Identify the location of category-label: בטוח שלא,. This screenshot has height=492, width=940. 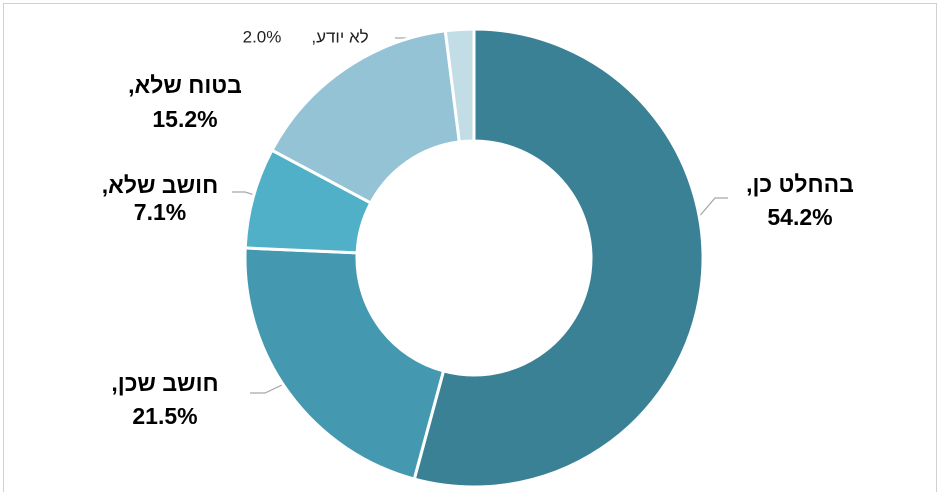
(185, 85).